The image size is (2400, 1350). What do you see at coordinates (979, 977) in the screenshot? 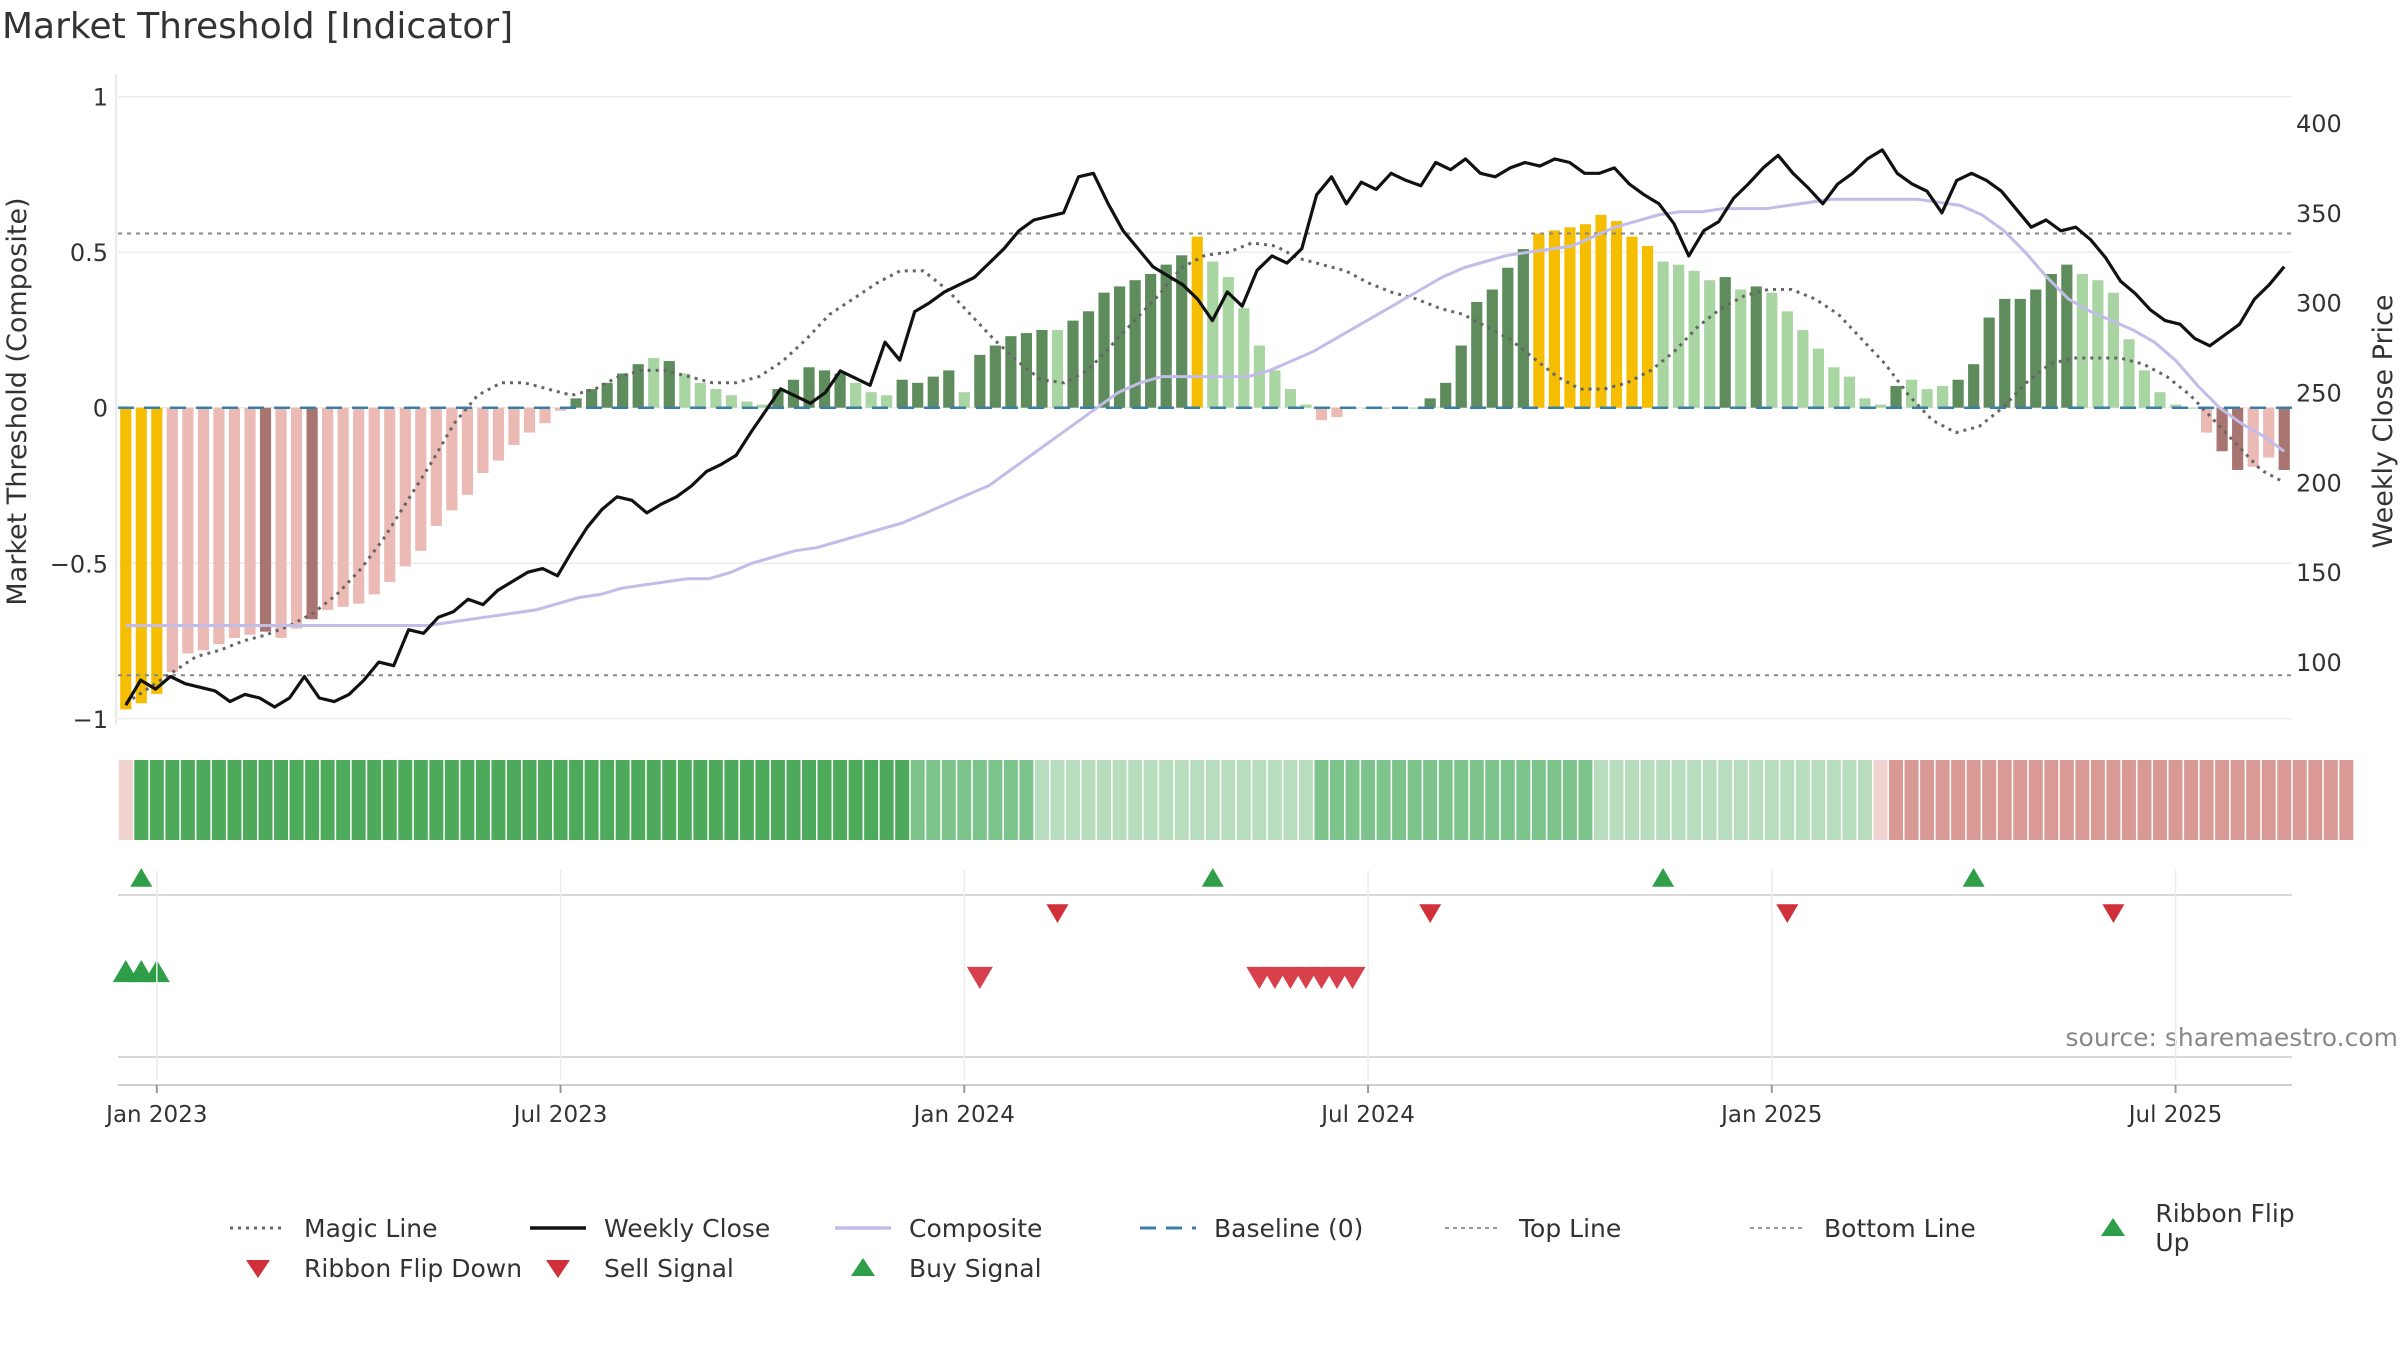
I see `sell-signal-icon` at bounding box center [979, 977].